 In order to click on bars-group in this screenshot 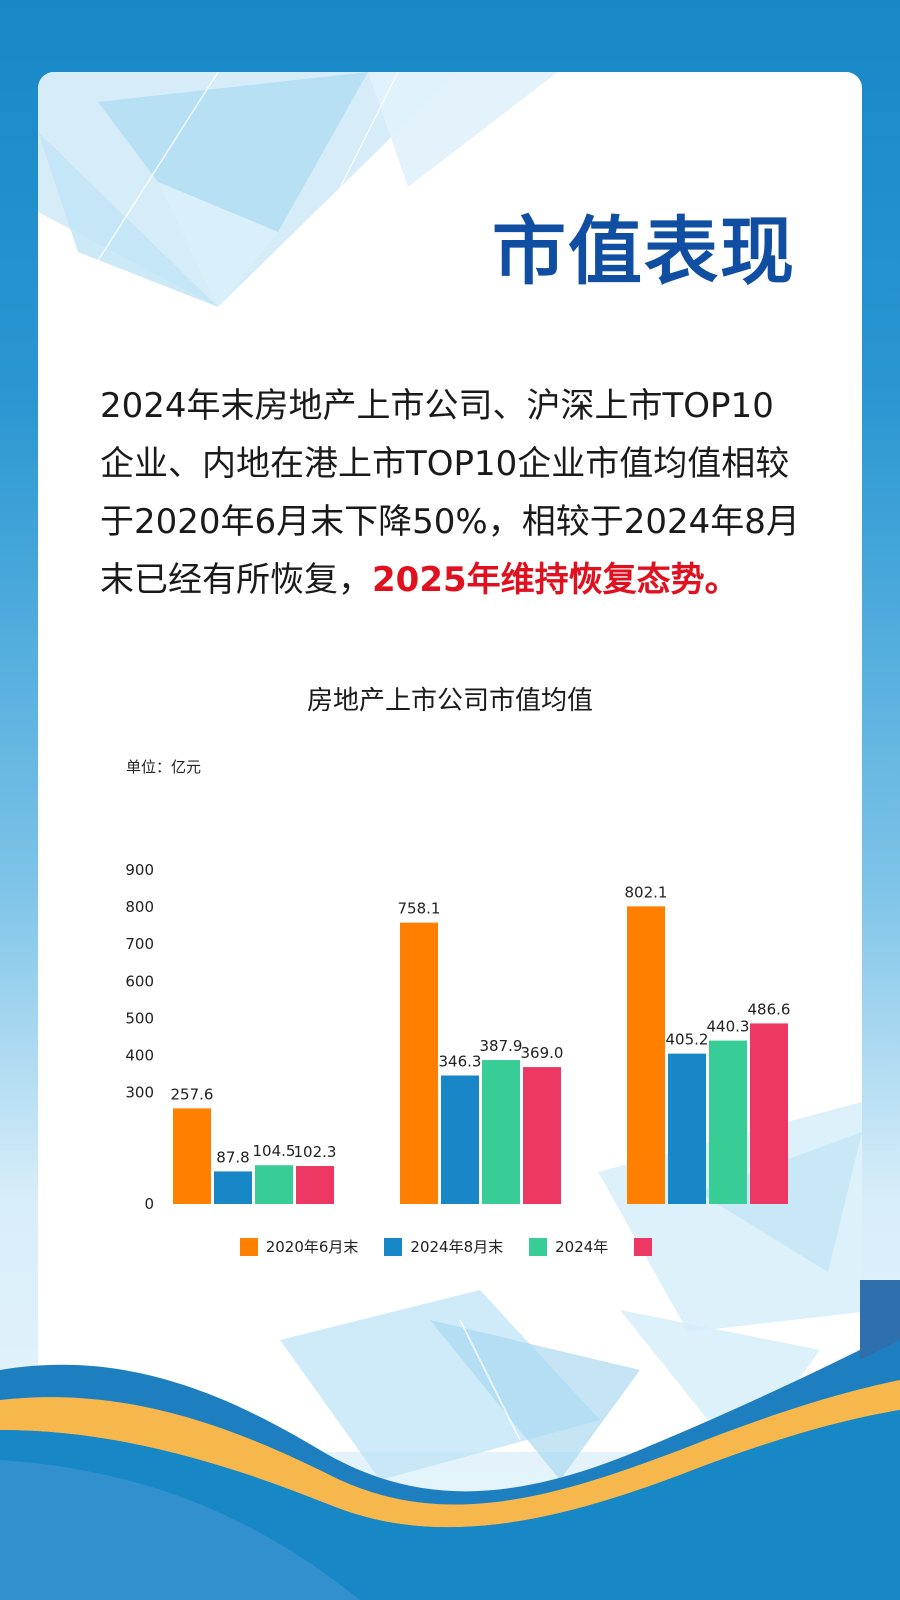, I will do `click(480, 1055)`.